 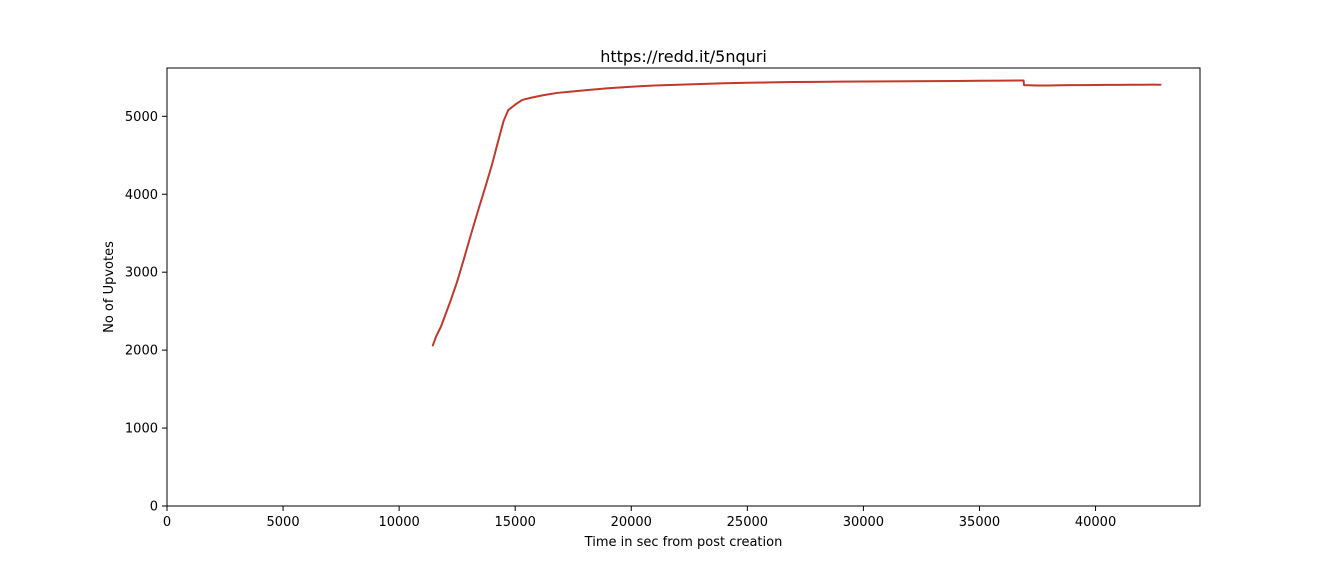 What do you see at coordinates (141, 117) in the screenshot?
I see `y-tick-label: 5000` at bounding box center [141, 117].